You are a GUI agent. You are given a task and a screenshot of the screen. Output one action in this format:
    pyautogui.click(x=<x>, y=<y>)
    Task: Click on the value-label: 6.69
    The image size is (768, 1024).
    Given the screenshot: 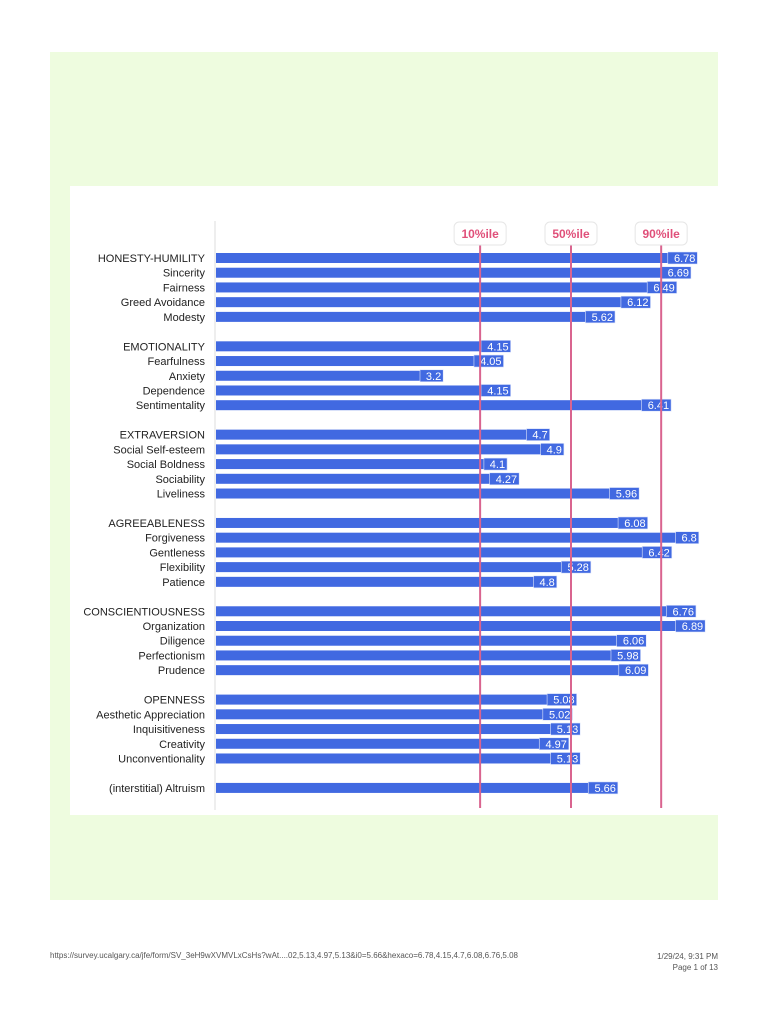 What is the action you would take?
    pyautogui.click(x=678, y=274)
    